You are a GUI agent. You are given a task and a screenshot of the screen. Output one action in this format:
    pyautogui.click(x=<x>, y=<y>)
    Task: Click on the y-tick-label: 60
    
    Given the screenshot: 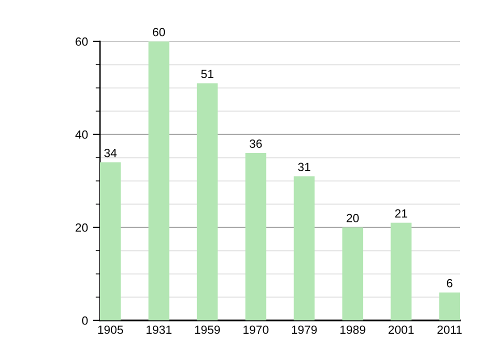 What is the action you would take?
    pyautogui.click(x=82, y=41)
    